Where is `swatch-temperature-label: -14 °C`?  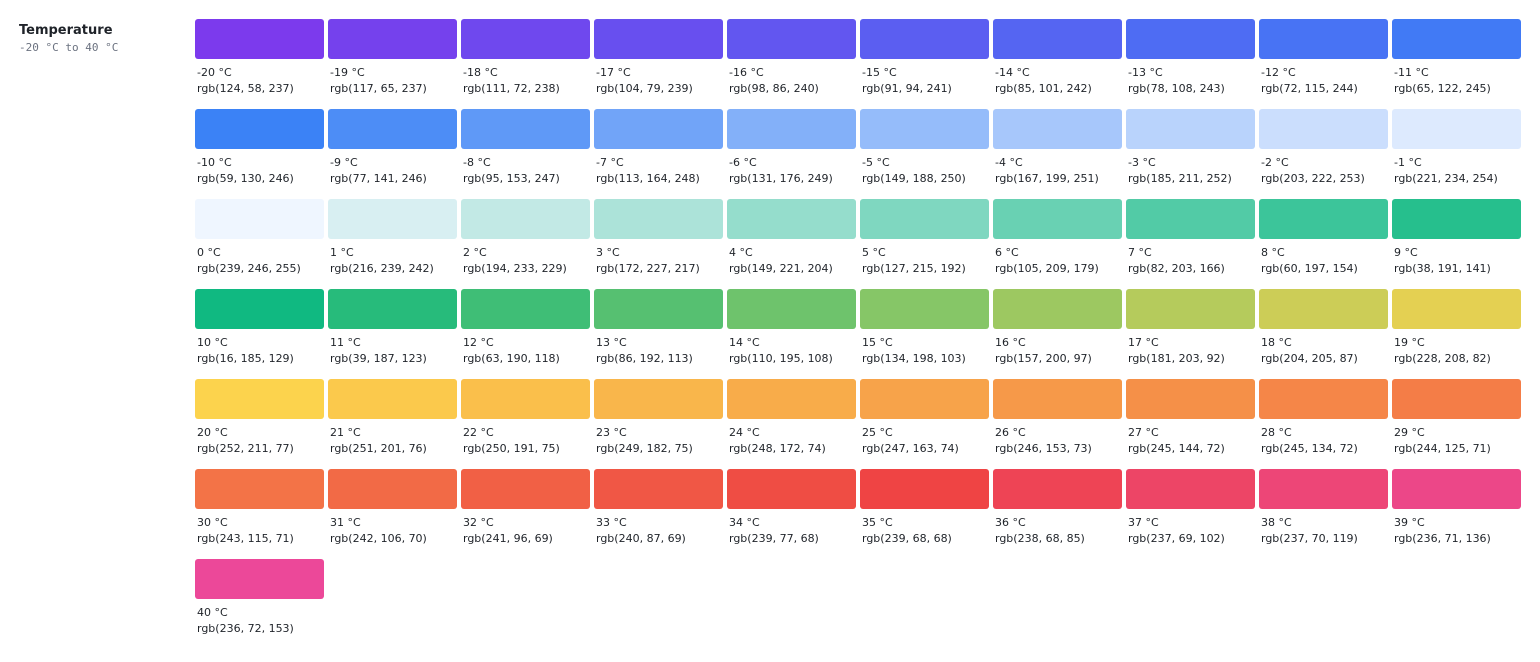 swatch-temperature-label: -14 °C is located at coordinates (1012, 72).